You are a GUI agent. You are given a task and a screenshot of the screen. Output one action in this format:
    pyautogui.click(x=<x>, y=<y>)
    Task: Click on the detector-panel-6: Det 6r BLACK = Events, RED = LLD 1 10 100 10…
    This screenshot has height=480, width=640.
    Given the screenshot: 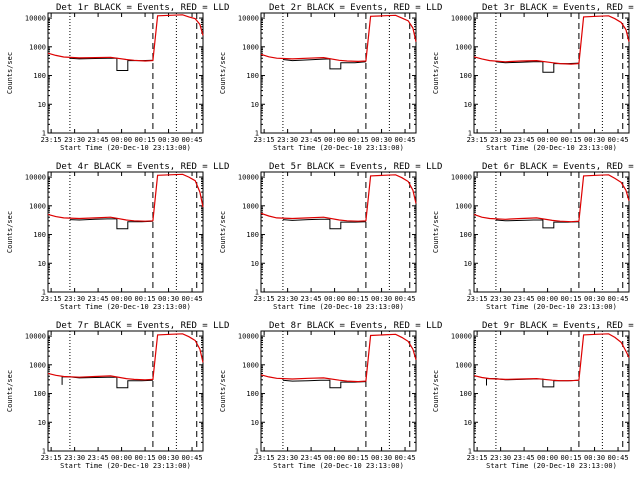 What is the action you would take?
    pyautogui.click(x=536, y=236)
    